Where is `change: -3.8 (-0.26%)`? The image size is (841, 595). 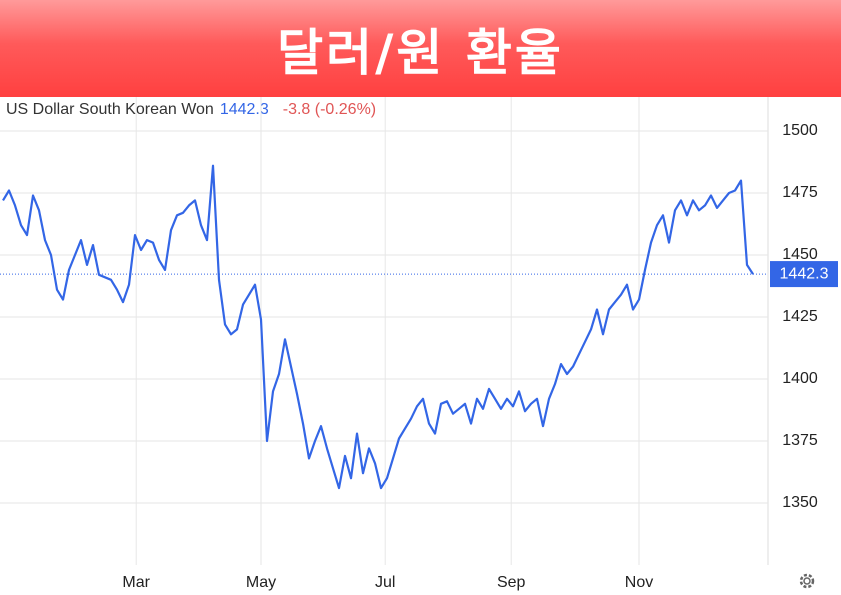 change: -3.8 (-0.26%) is located at coordinates (329, 109).